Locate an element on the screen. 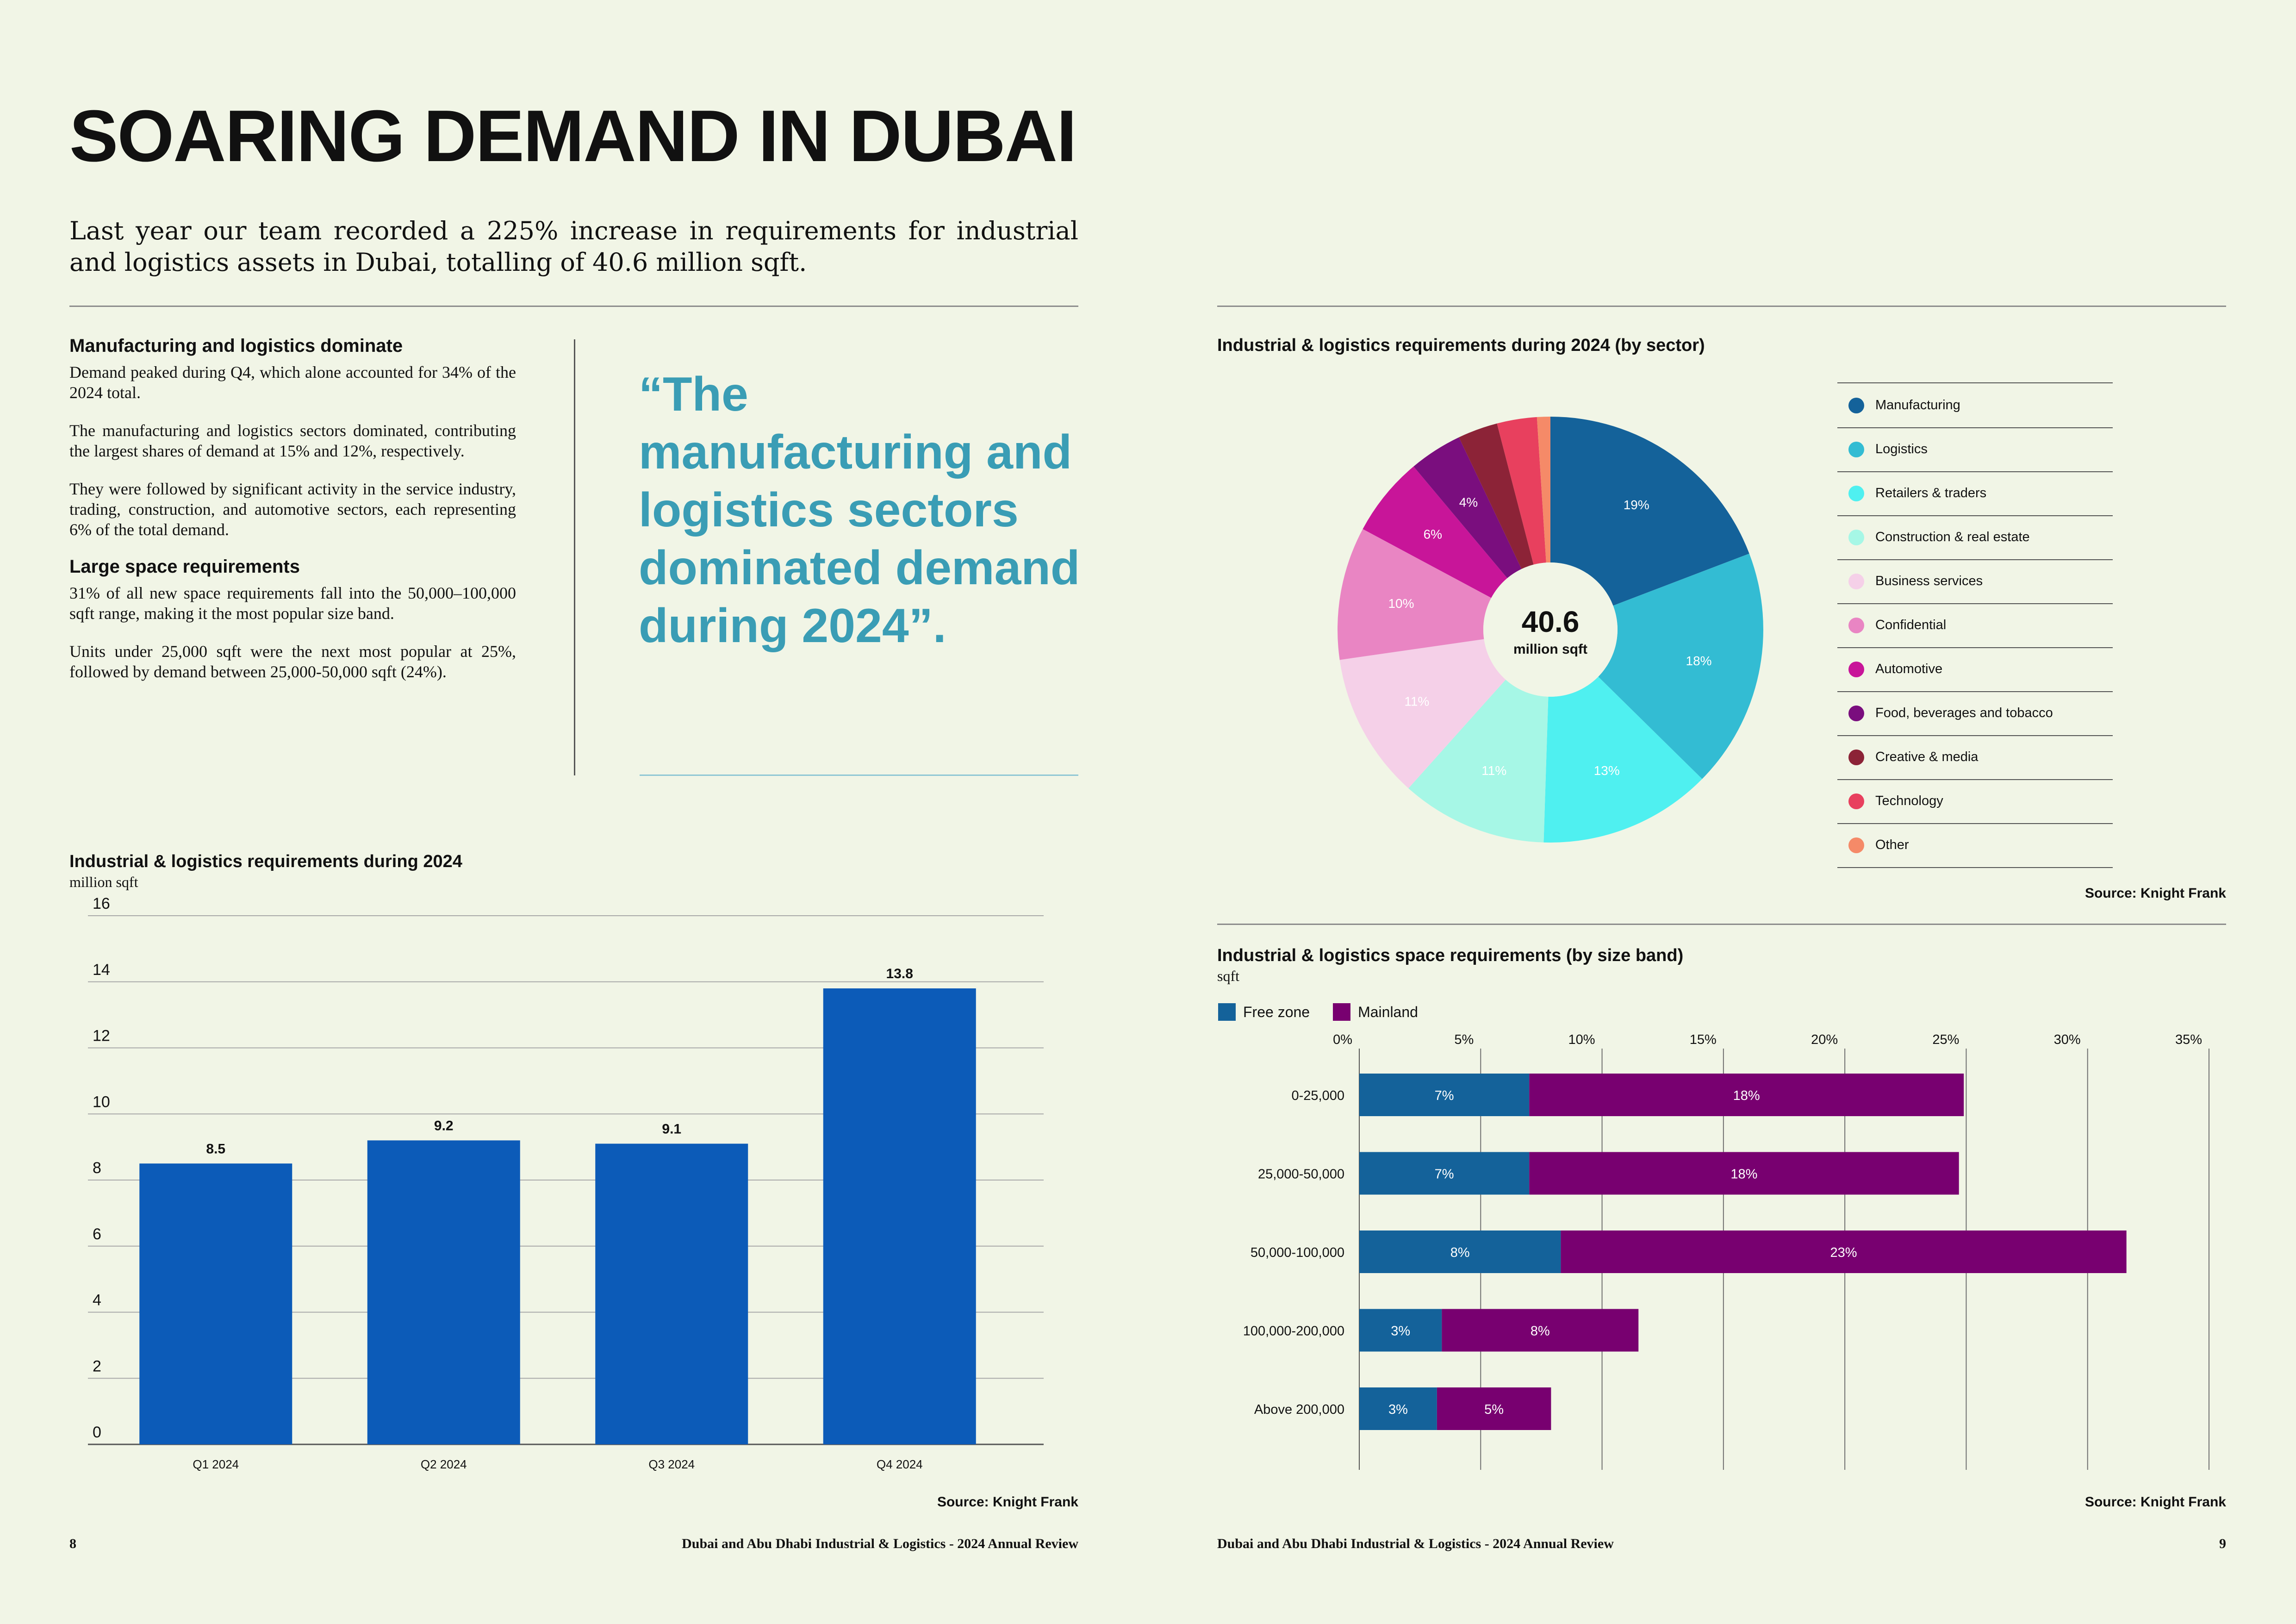 The height and width of the screenshot is (1624, 2296). y-tick-label: 12 is located at coordinates (101, 1036).